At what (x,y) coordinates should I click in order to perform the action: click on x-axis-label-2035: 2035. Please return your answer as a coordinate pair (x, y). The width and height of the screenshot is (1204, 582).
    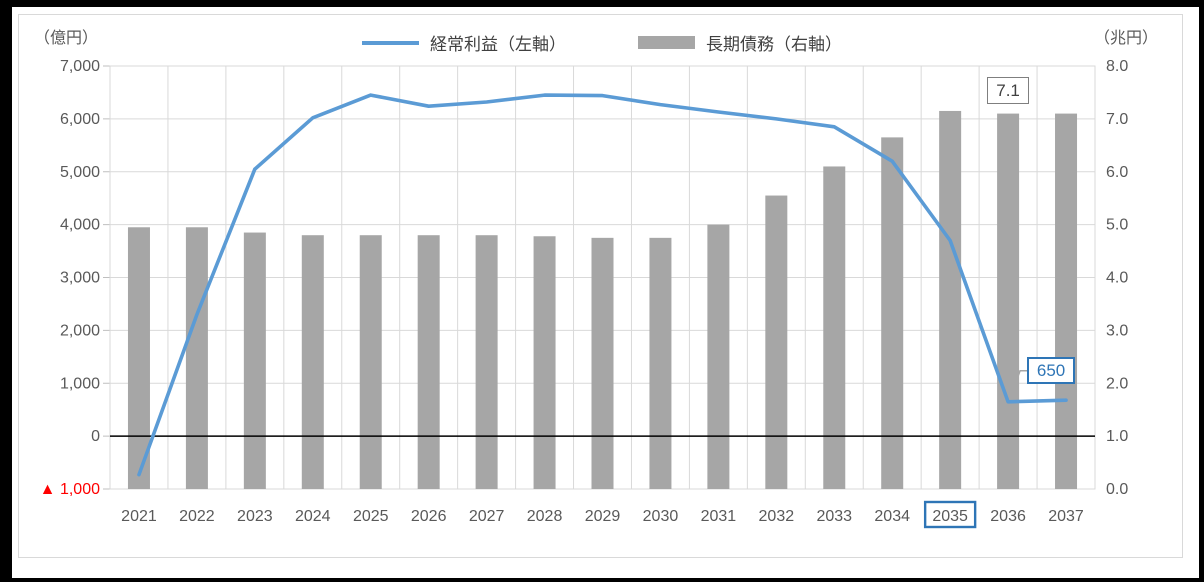
    Looking at the image, I should click on (950, 516).